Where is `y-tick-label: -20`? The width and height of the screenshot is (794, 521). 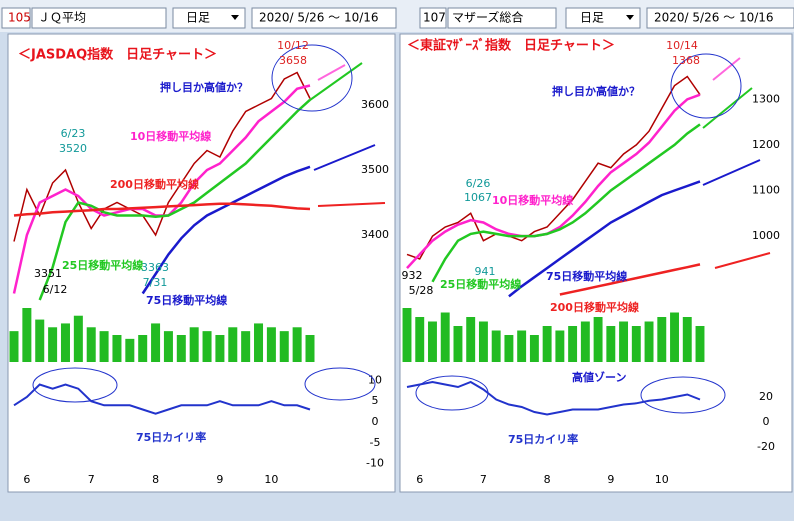
y-tick-label: -20 is located at coordinates (766, 446).